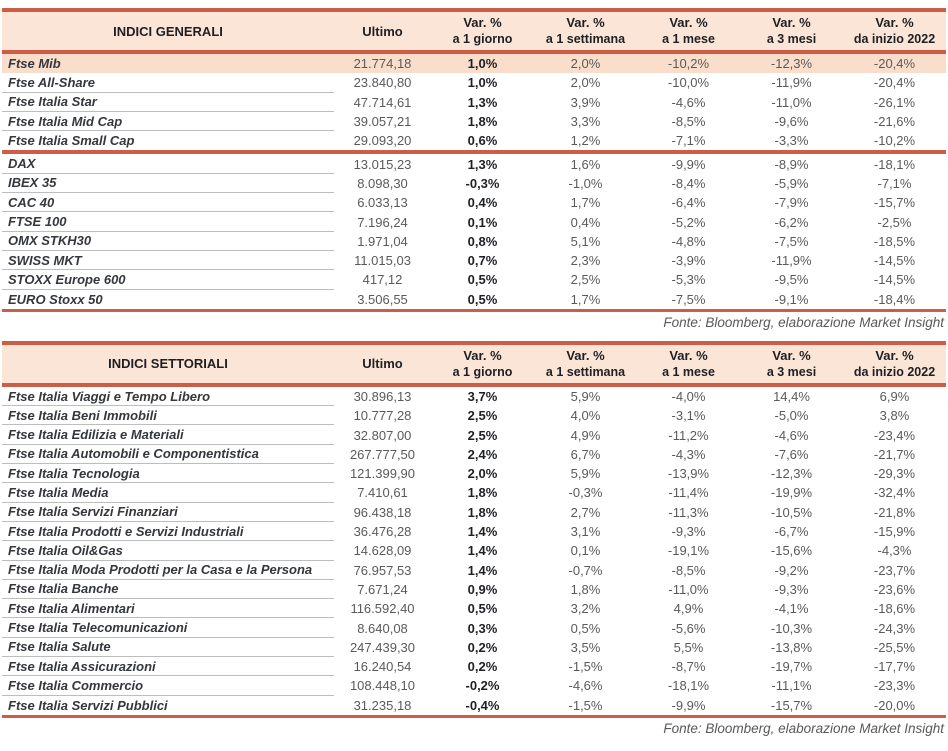 The image size is (948, 751). Describe the element at coordinates (791, 241) in the screenshot. I see `var-3-mesi-value: -7,5%` at that location.